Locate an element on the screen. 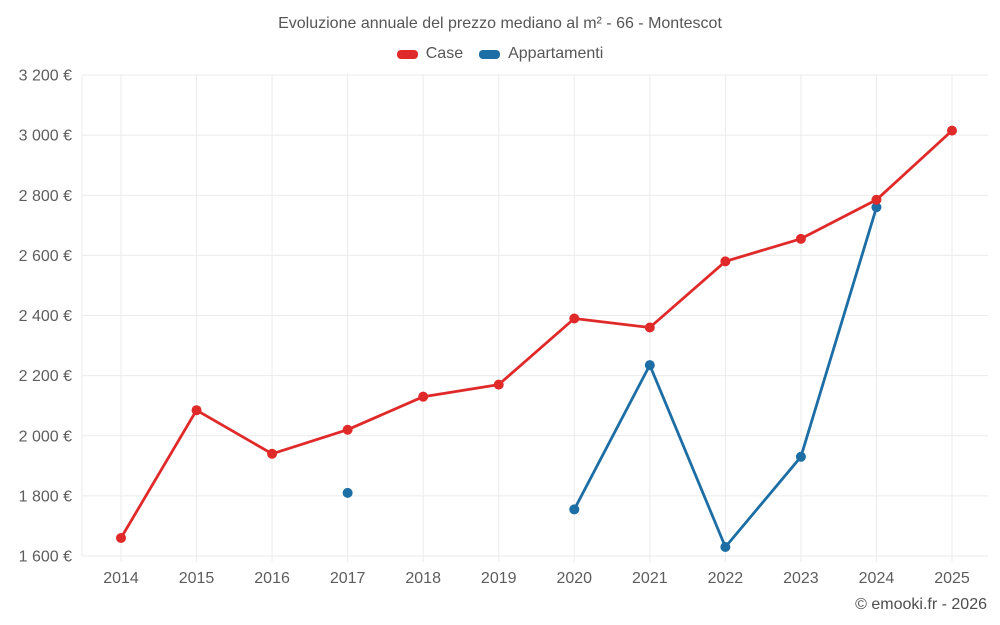 Image resolution: width=1000 pixels, height=625 pixels. case-point-2025 is located at coordinates (952, 130).